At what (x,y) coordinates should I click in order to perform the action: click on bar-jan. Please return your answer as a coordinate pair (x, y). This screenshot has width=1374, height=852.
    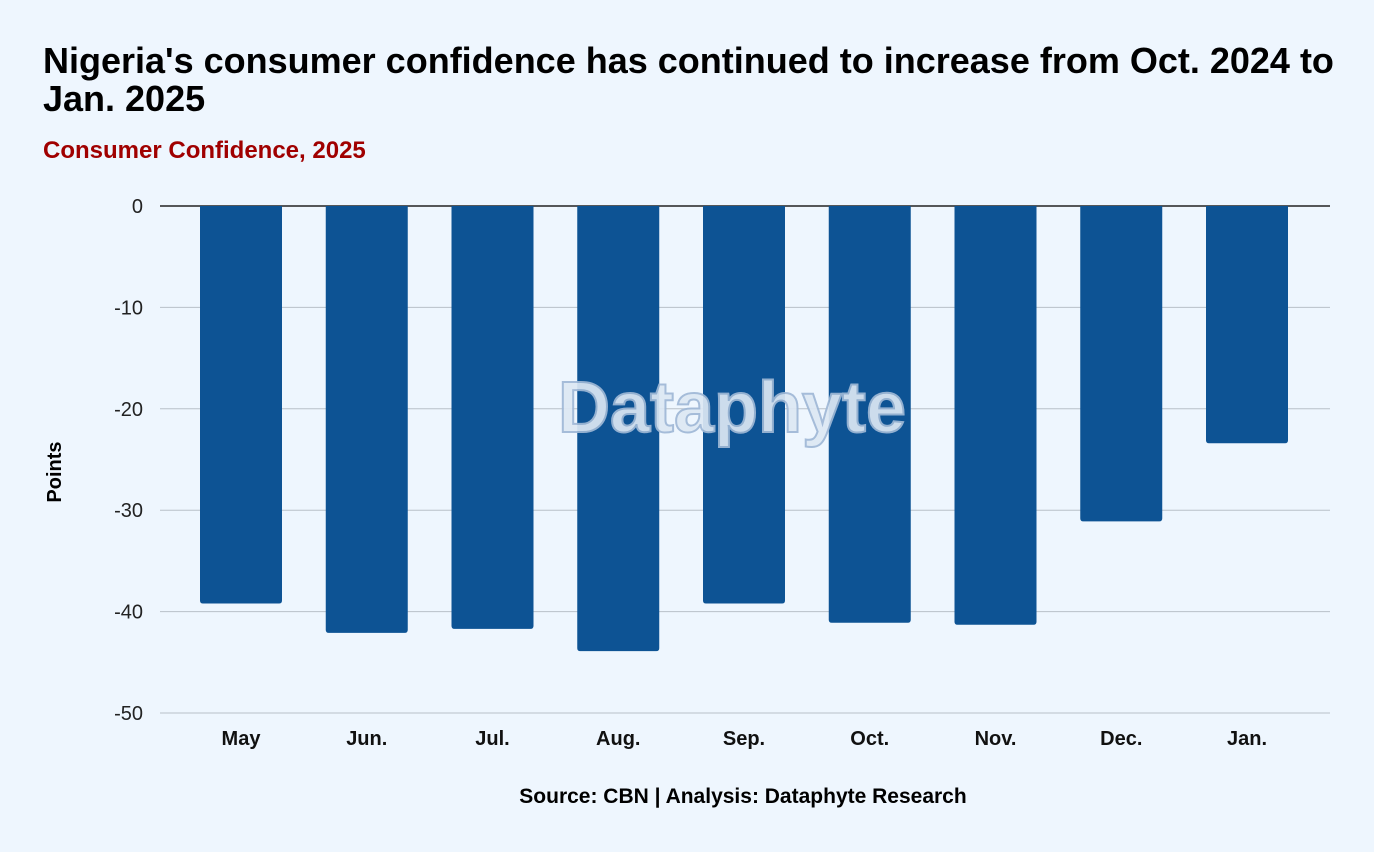
    Looking at the image, I should click on (1247, 325).